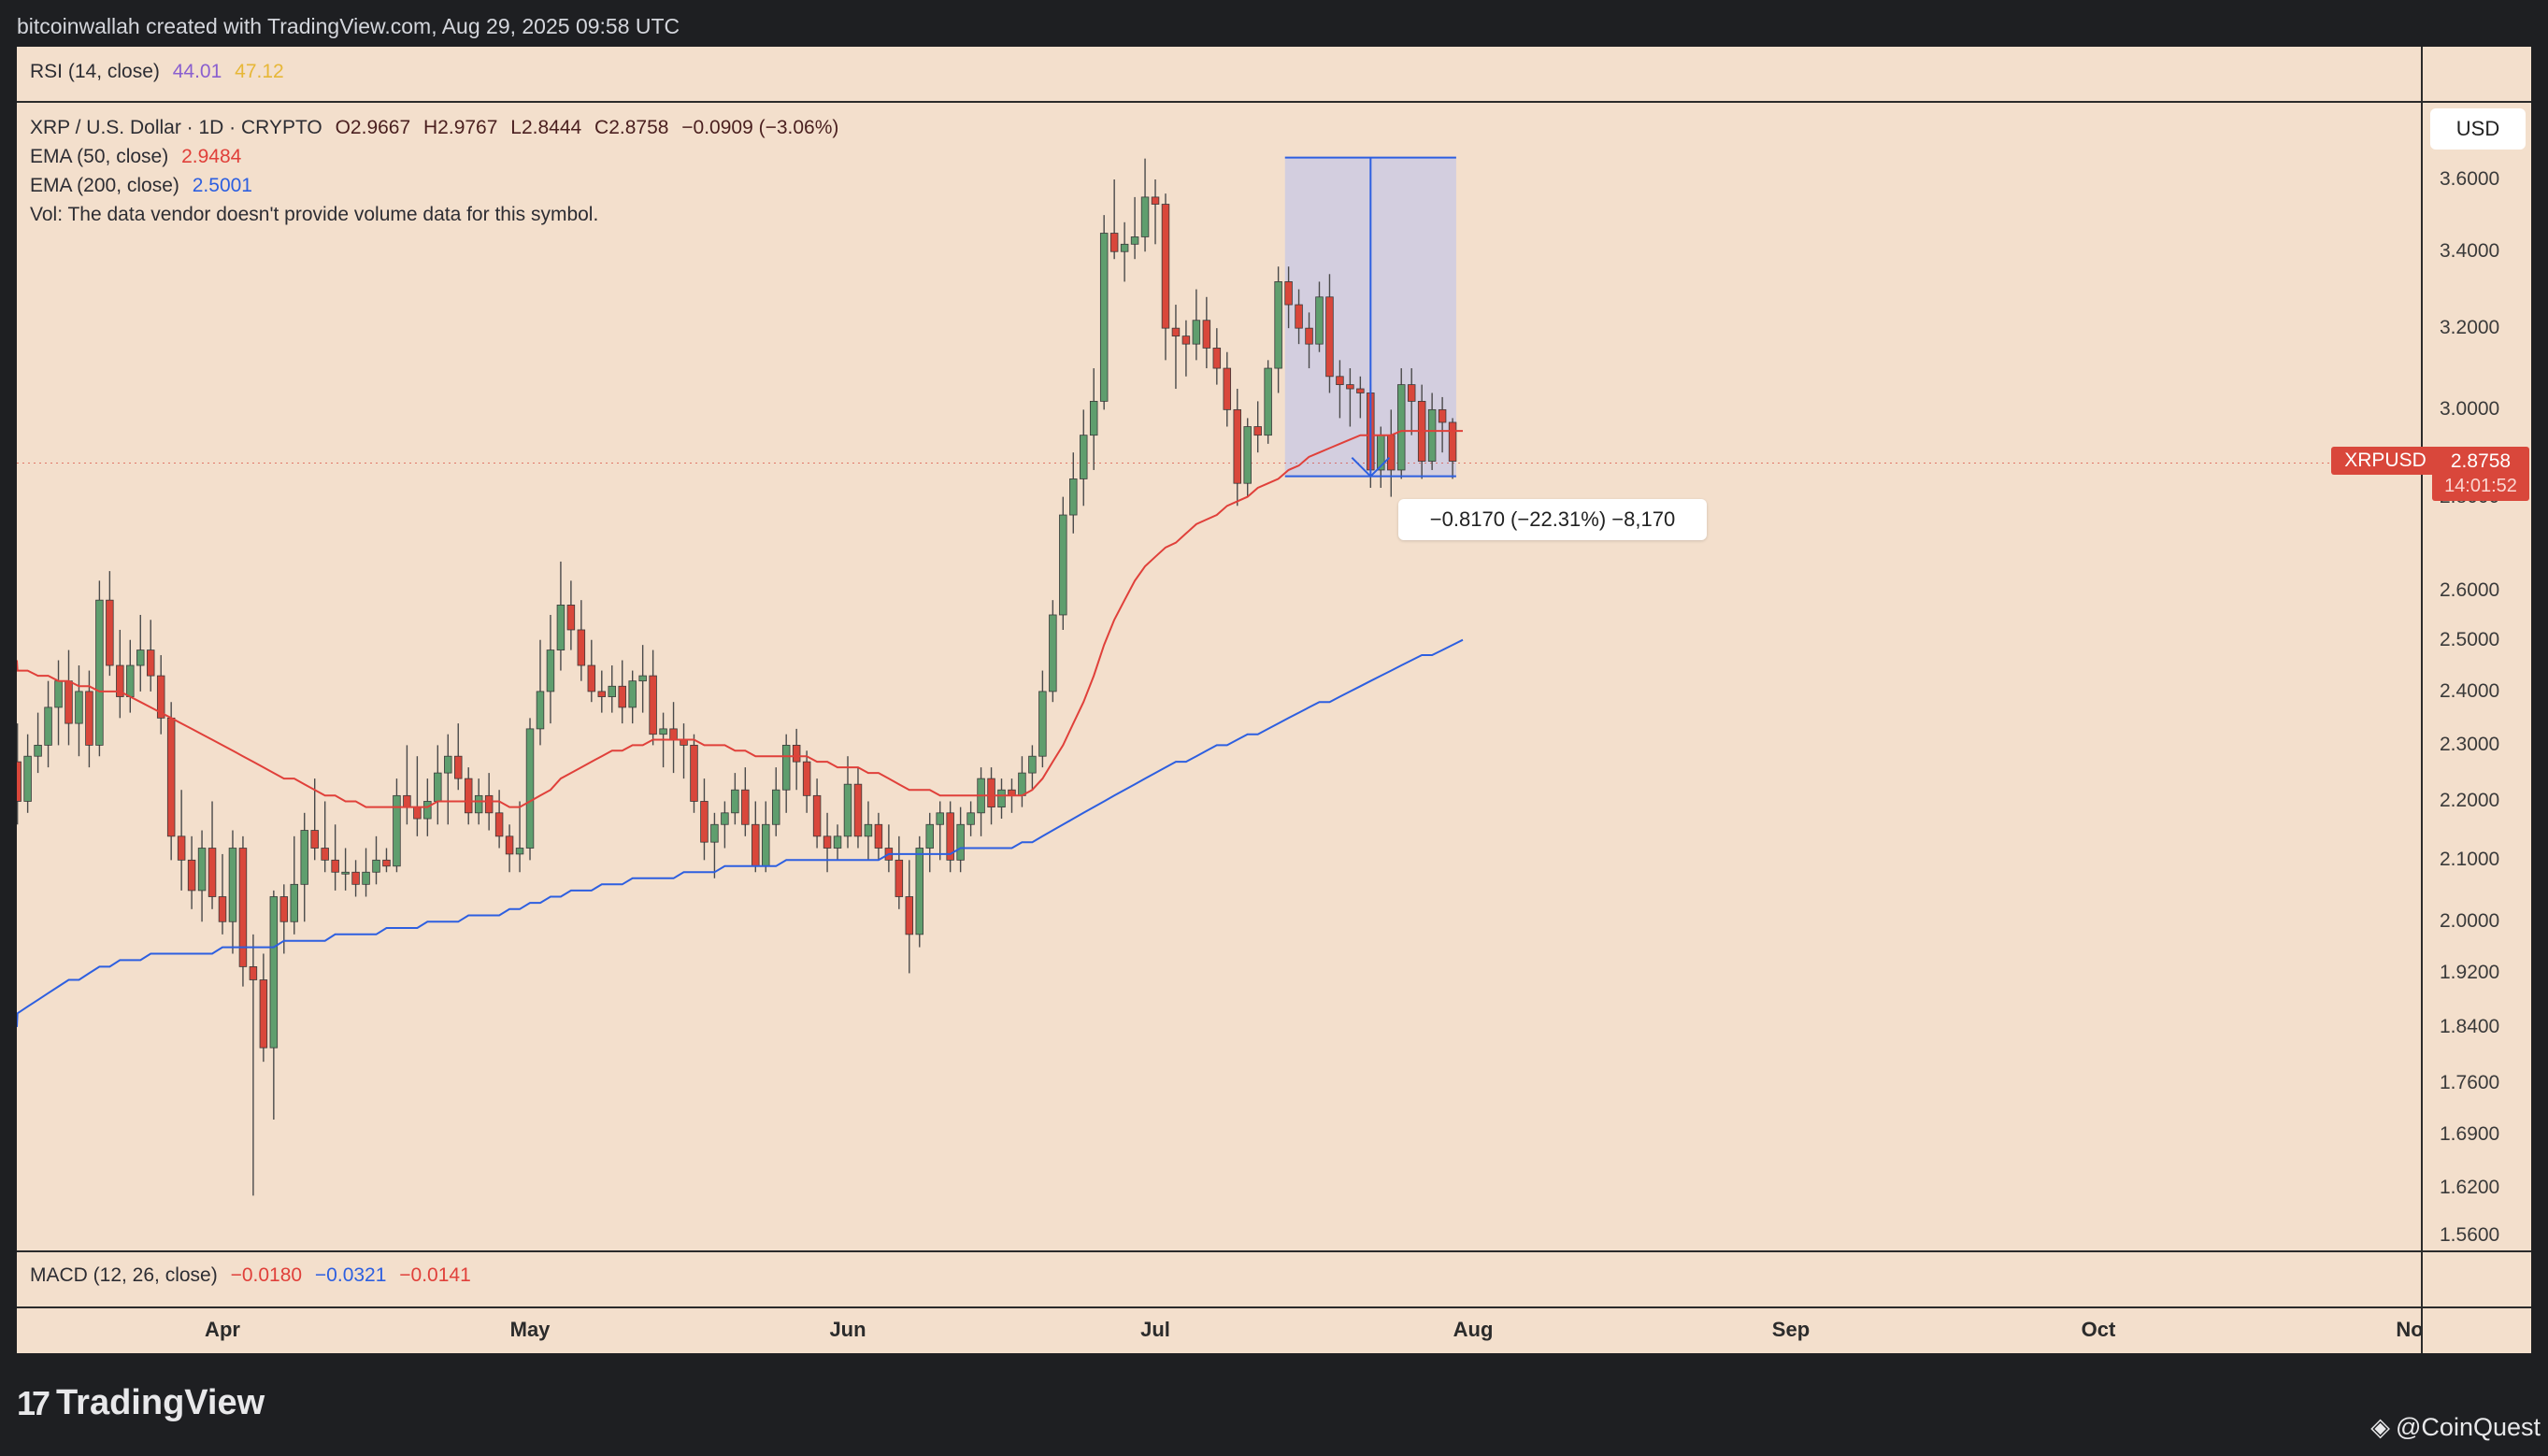 Image resolution: width=2548 pixels, height=1456 pixels. Describe the element at coordinates (145, 186) in the screenshot. I see `ema200-legend: EMA (200, close) 2.5001` at that location.